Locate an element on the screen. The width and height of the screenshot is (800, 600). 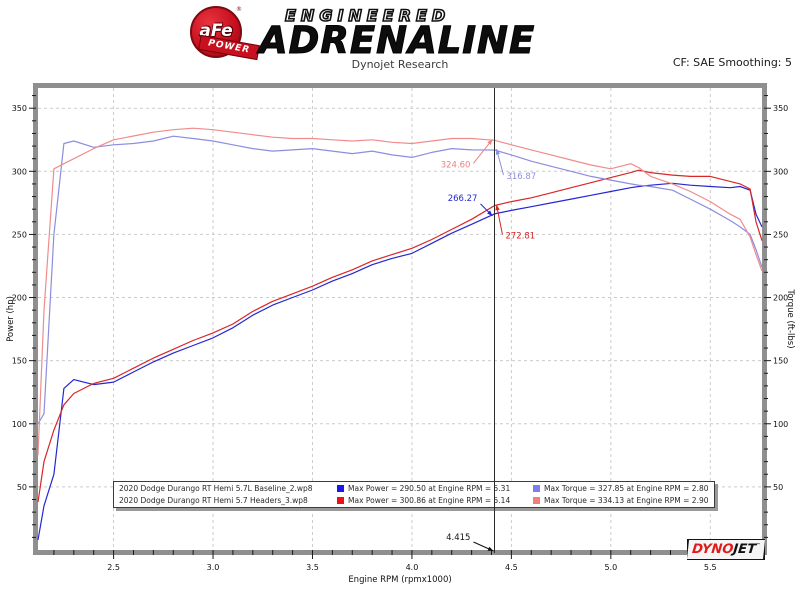
svg-text: 5.0 is located at coordinates (610, 567).